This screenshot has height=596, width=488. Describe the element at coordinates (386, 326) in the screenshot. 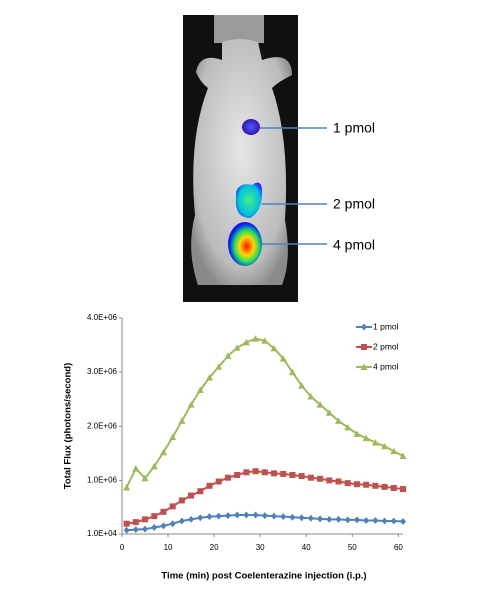

I see `legend-label: 1 pmol` at that location.